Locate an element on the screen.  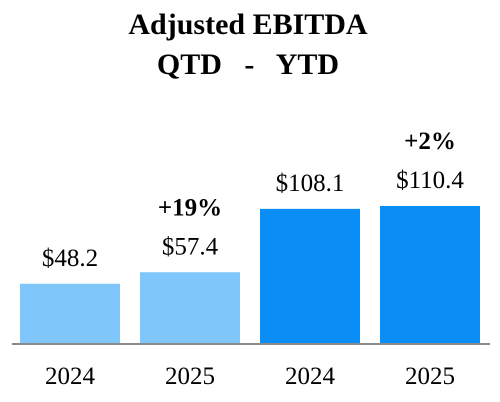
change-label-2: +19% is located at coordinates (190, 207).